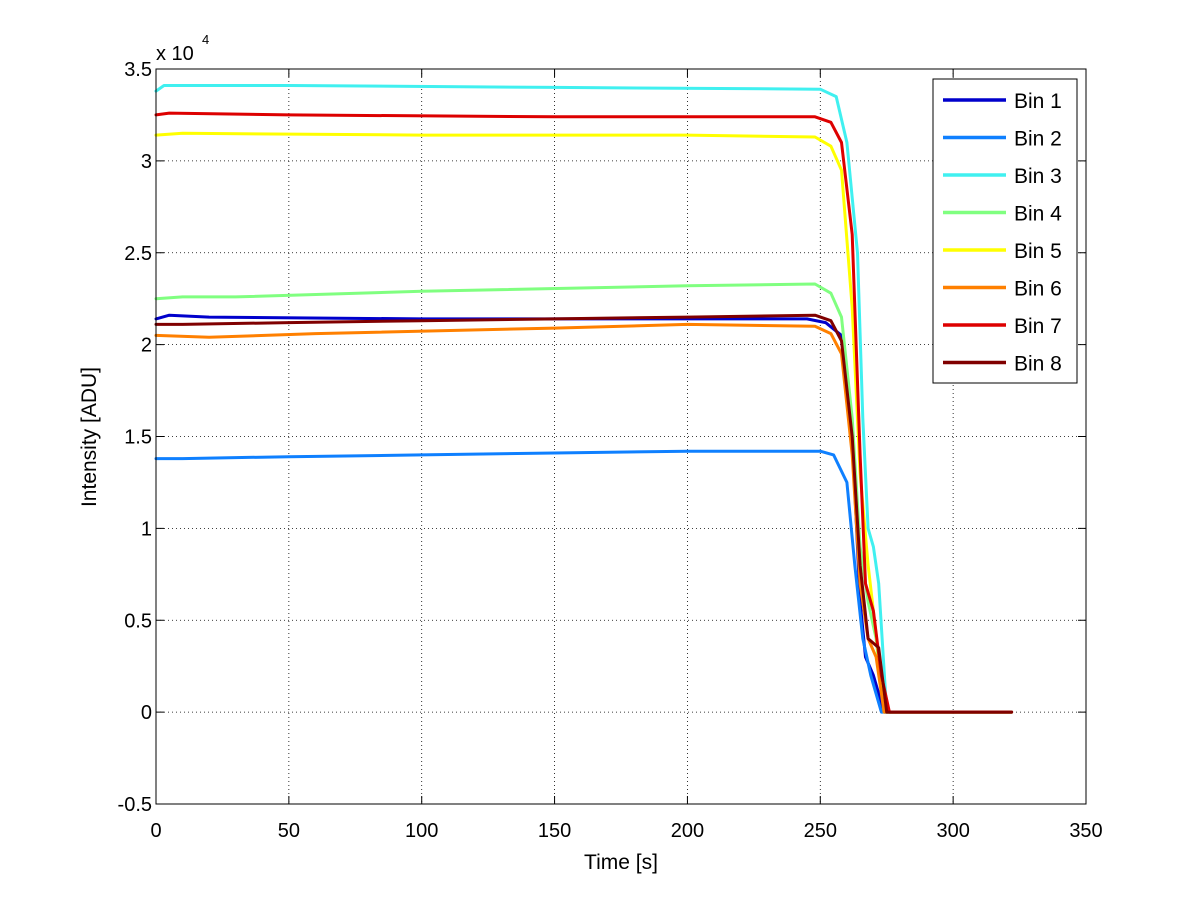 The height and width of the screenshot is (901, 1200). Describe the element at coordinates (138, 254) in the screenshot. I see `y-tick-label: 2.5` at that location.